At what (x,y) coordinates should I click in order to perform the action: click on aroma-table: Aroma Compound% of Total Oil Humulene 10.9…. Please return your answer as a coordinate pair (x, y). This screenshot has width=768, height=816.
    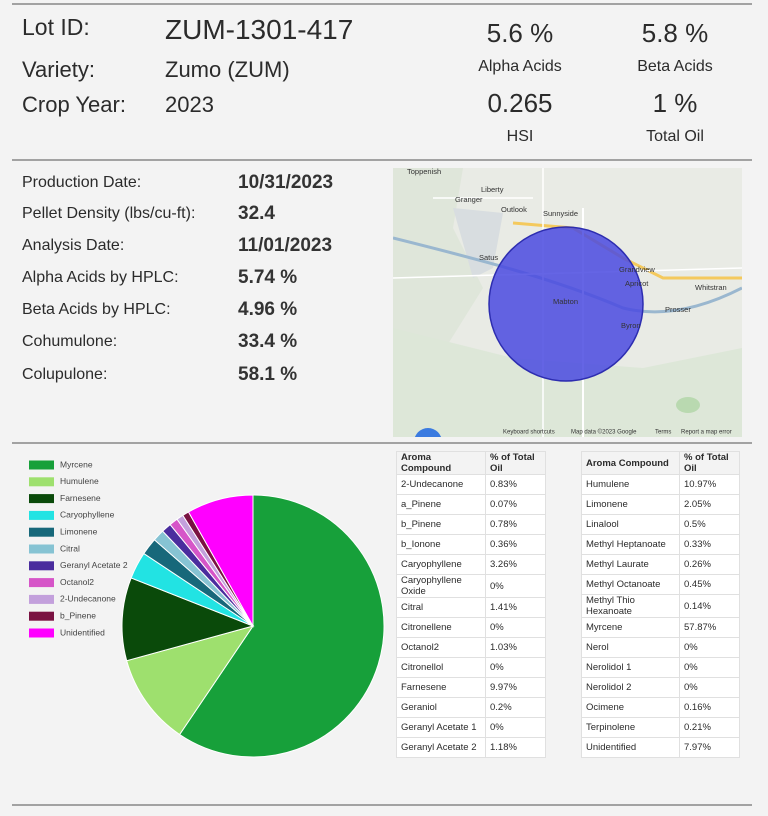
    Looking at the image, I should click on (660, 604).